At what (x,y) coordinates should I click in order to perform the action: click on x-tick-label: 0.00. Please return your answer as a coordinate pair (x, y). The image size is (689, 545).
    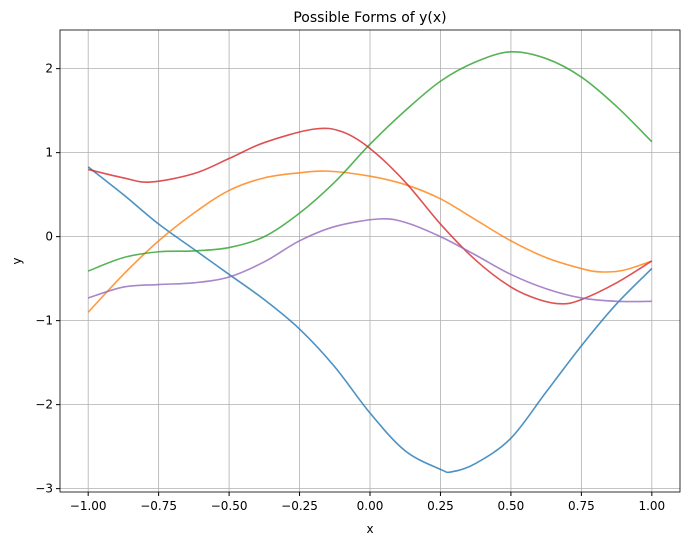
    Looking at the image, I should click on (370, 506).